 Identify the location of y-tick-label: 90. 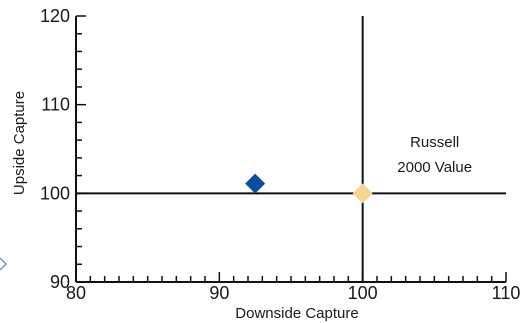
(60, 282).